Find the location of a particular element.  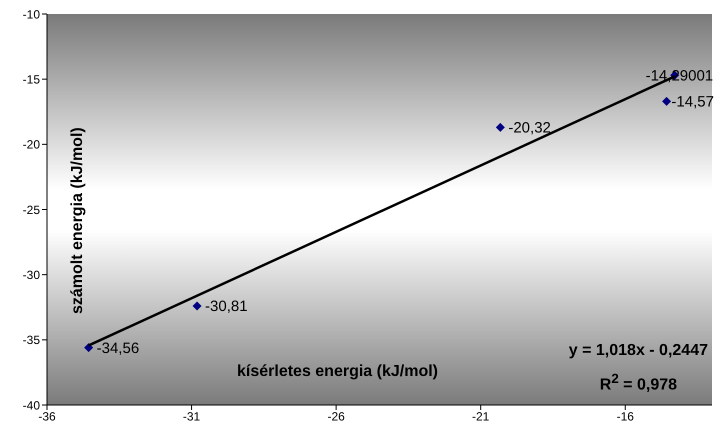

annotation: -14,57 is located at coordinates (692, 102).